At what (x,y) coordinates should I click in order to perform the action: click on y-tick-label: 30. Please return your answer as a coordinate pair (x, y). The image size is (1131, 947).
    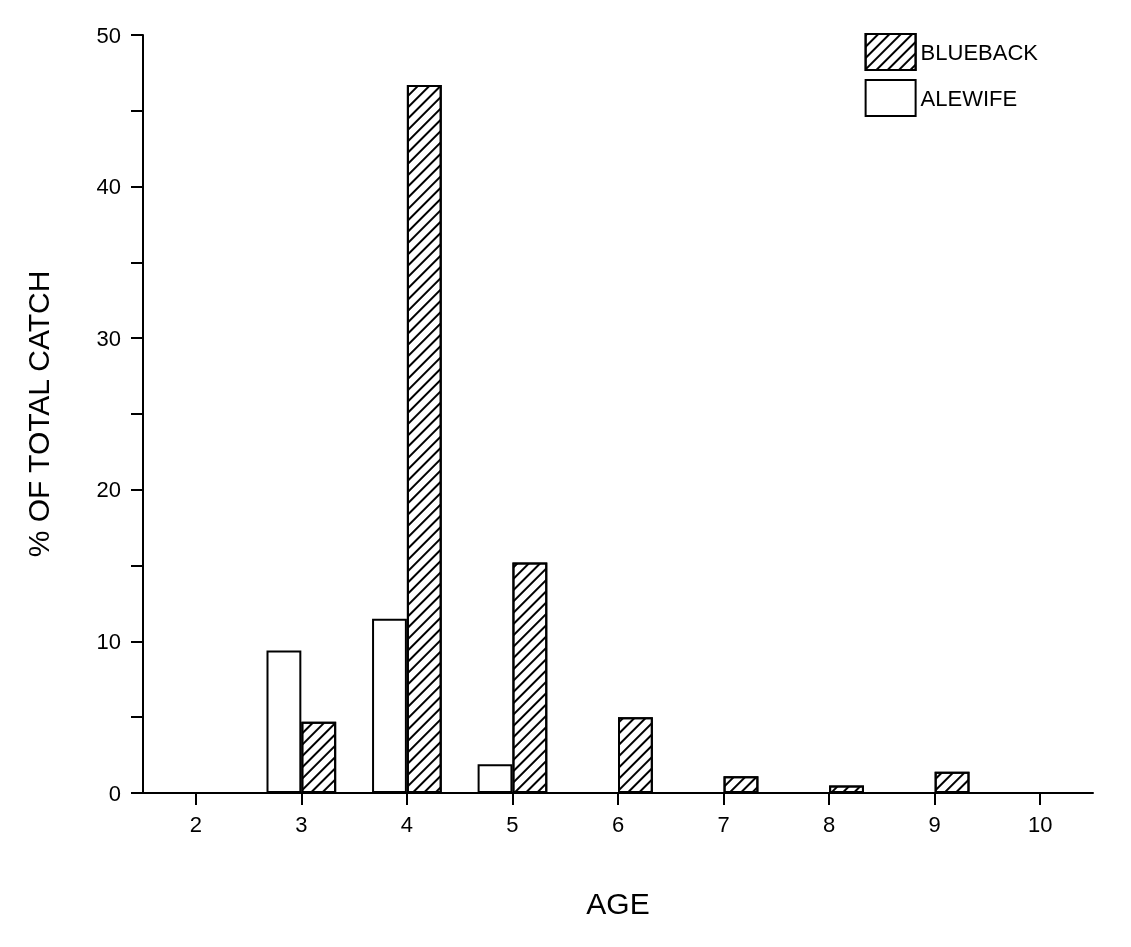
    Looking at the image, I should click on (108, 338).